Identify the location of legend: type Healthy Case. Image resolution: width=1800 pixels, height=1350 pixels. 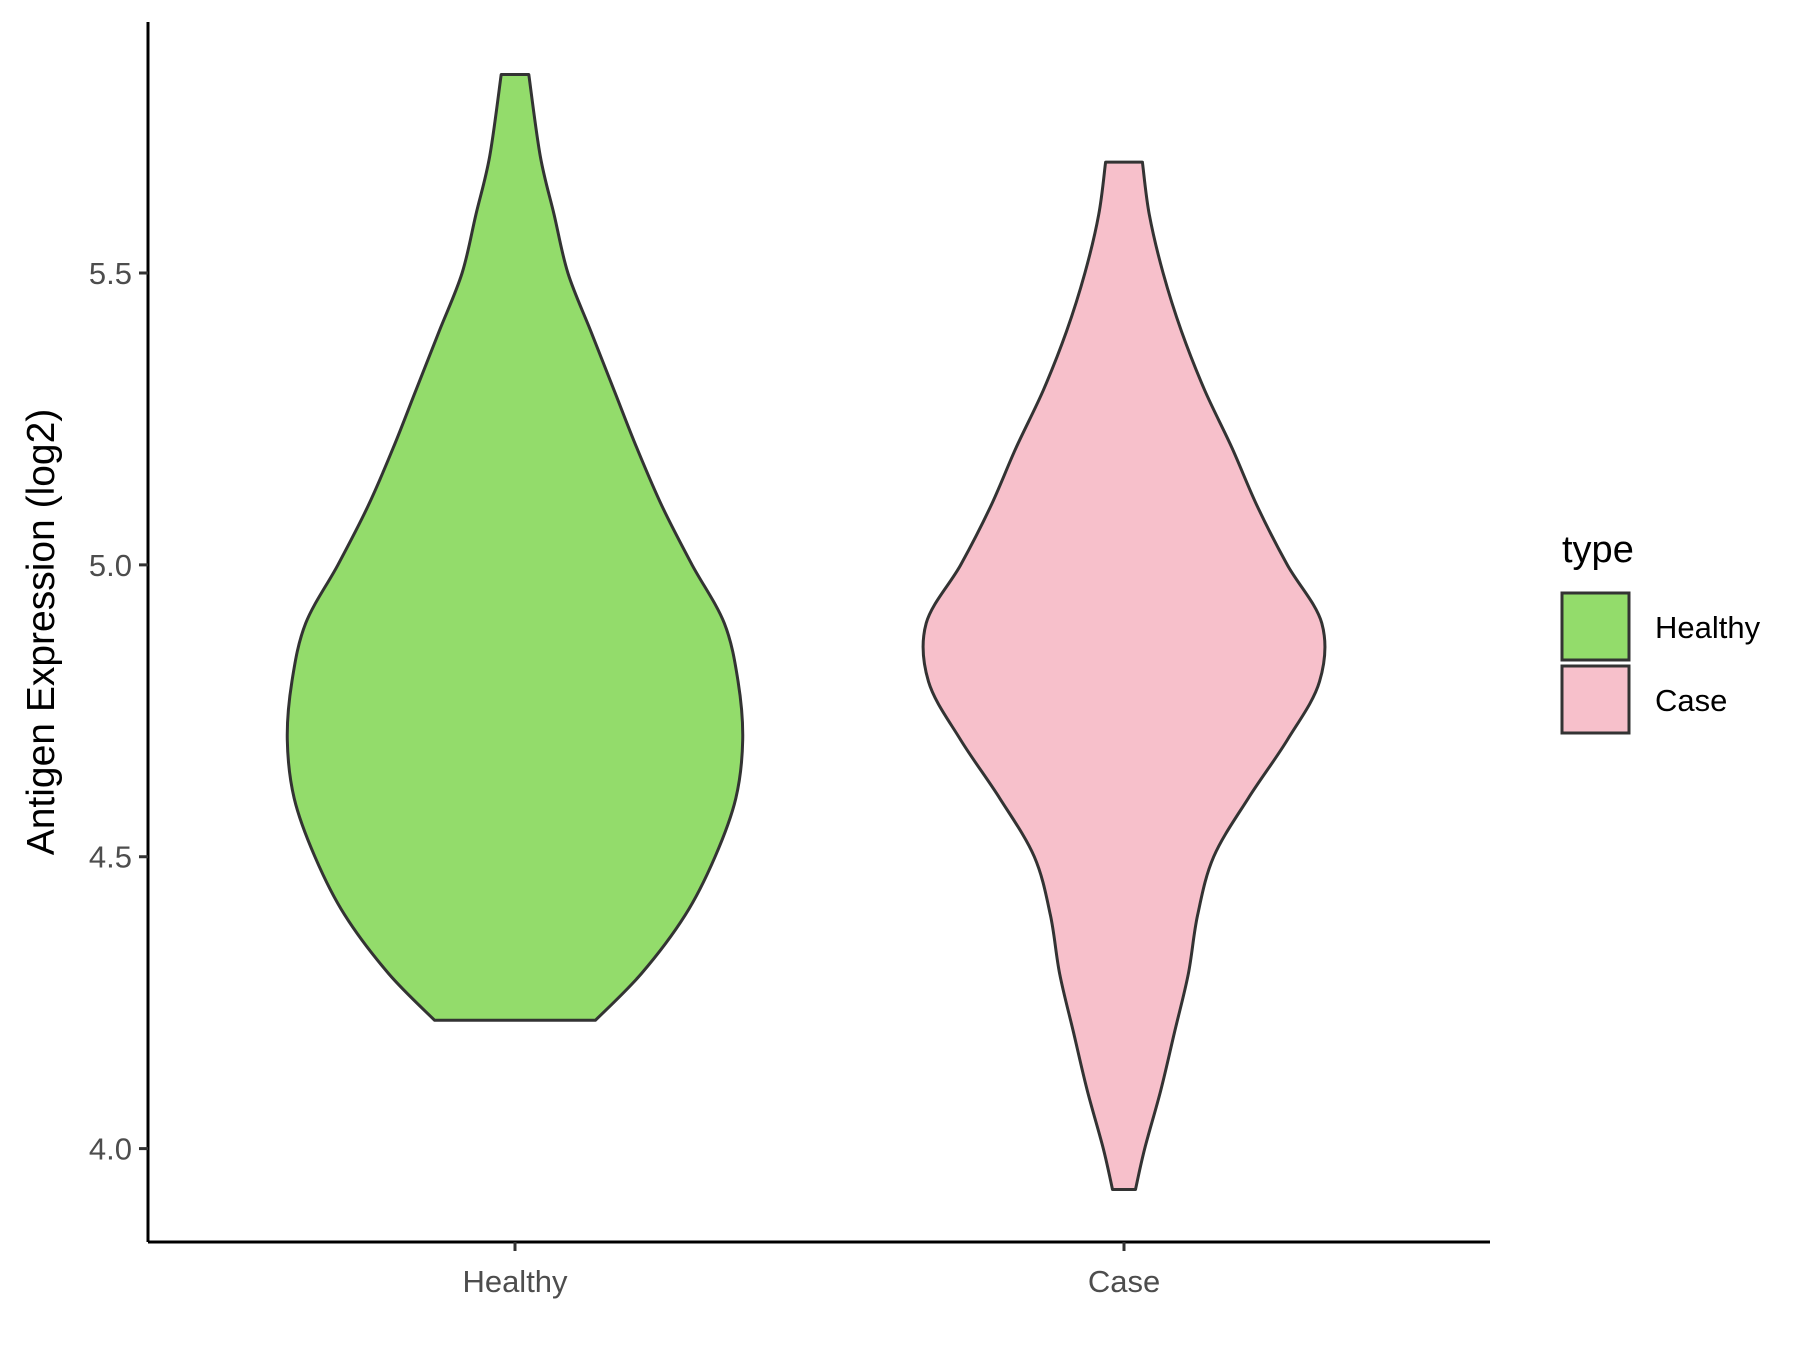
(1660, 632).